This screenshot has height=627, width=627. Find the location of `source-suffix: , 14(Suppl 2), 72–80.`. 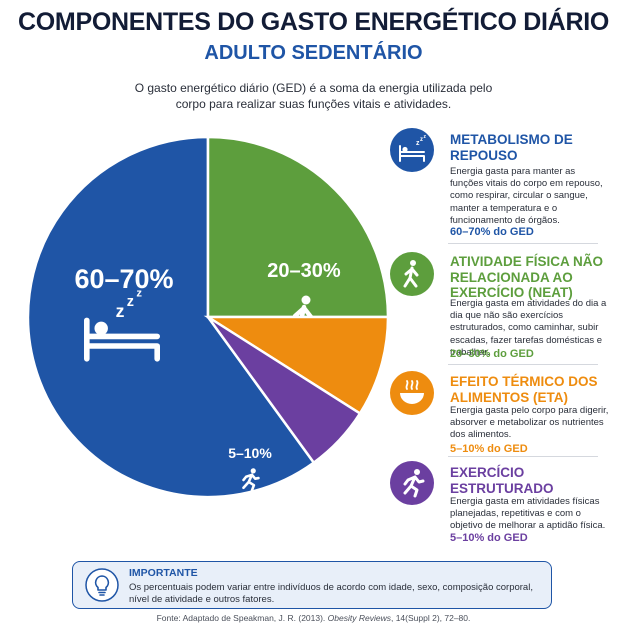

source-suffix: , 14(Suppl 2), 72–80. is located at coordinates (430, 618).